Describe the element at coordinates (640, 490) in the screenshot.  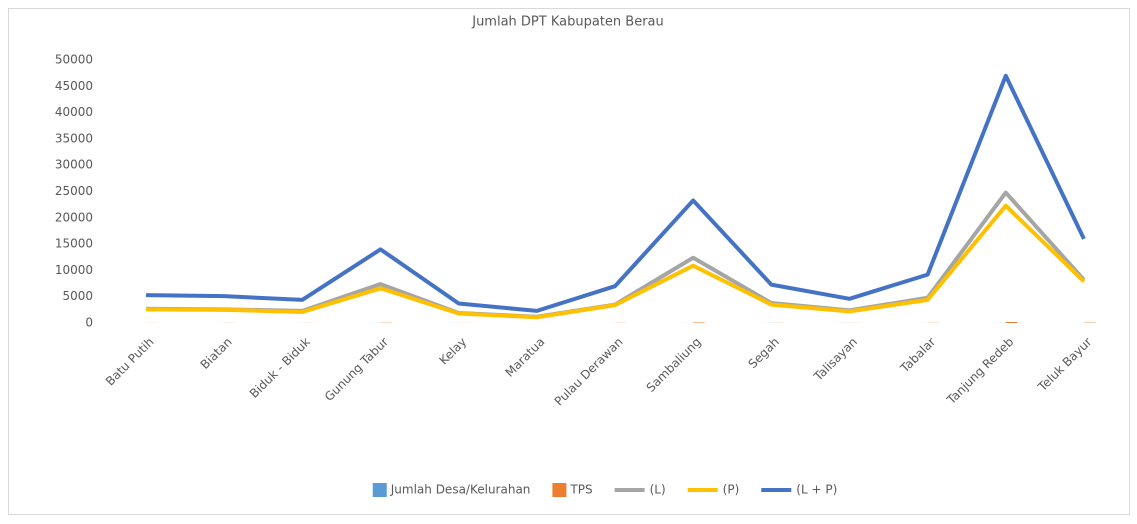
I see `legend-item: (L)` at that location.